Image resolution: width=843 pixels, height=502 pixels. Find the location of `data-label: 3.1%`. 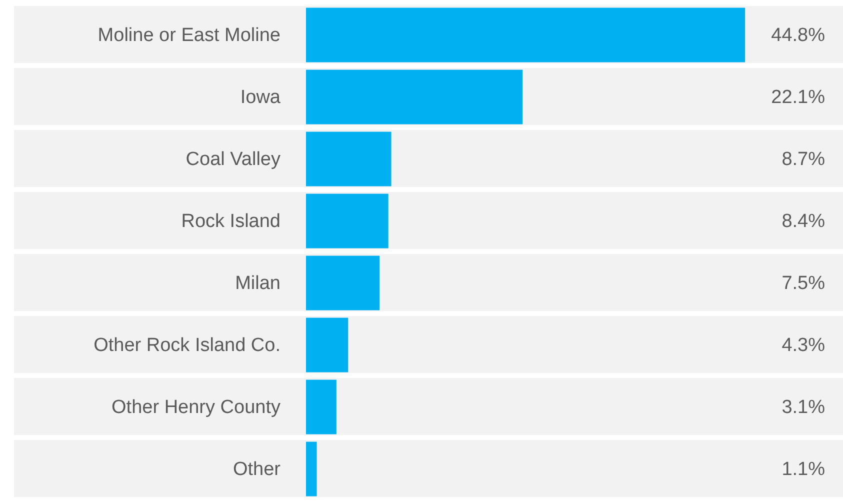

data-label: 3.1% is located at coordinates (804, 407).